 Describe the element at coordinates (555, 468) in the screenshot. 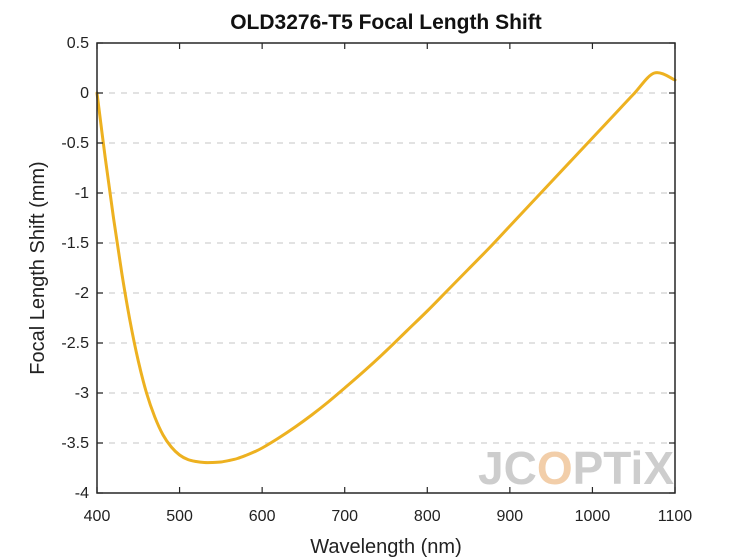

I see `watermark-text-2: O` at that location.